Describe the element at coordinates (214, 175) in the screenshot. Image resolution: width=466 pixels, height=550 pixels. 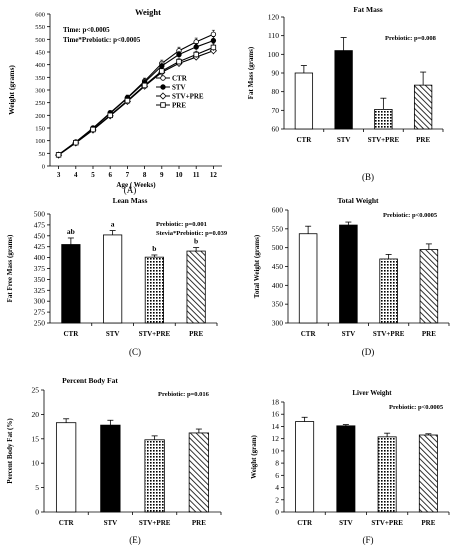
I see `x-tick-label: 12` at that location.